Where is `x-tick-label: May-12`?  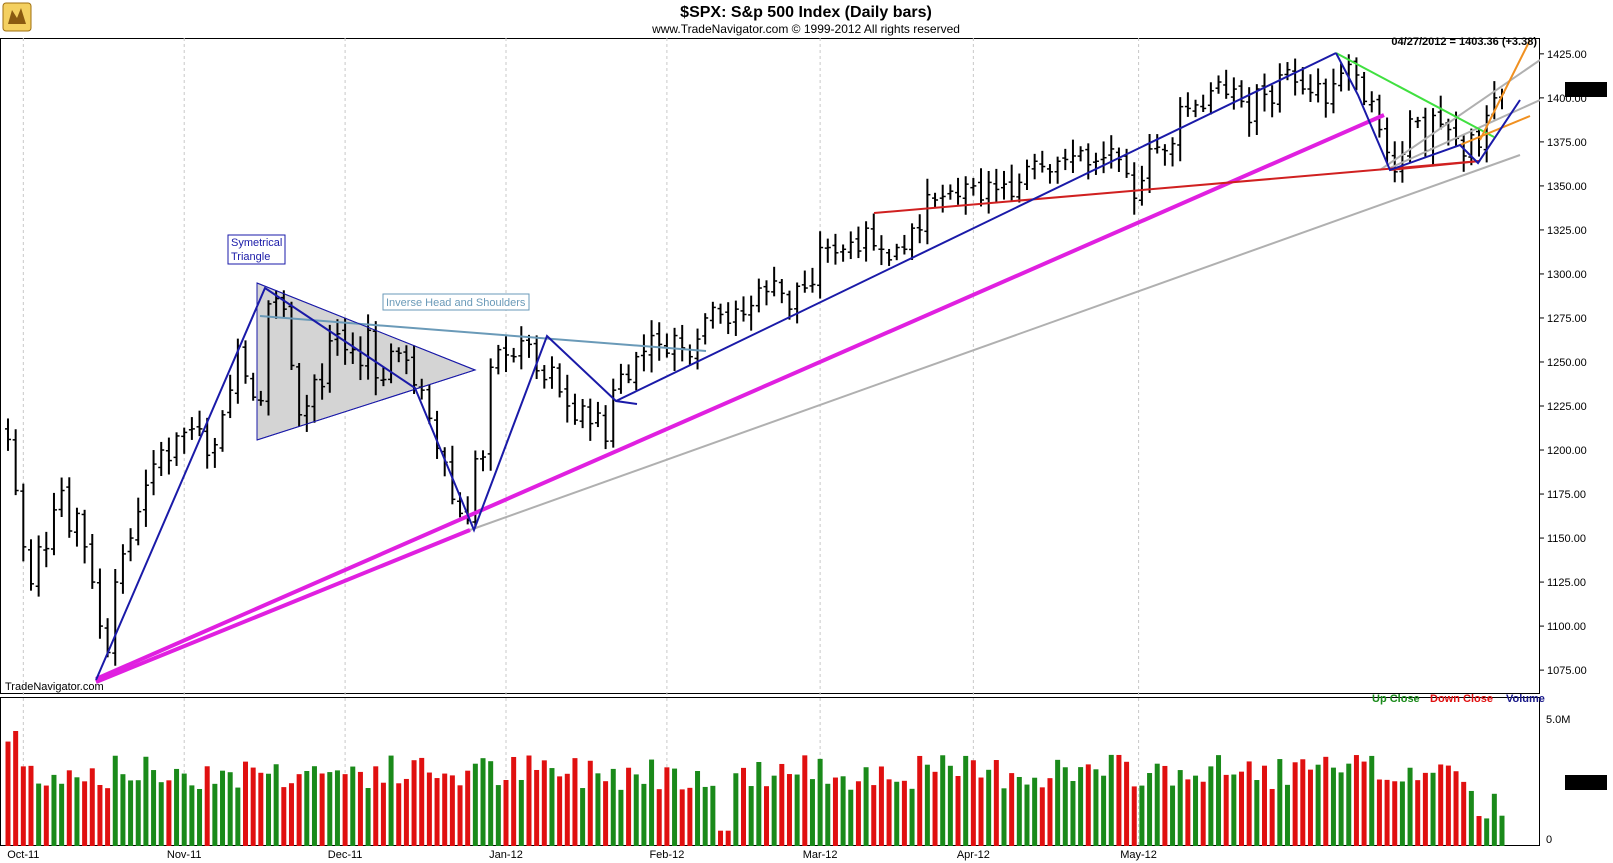 x-tick-label: May-12 is located at coordinates (1138, 855).